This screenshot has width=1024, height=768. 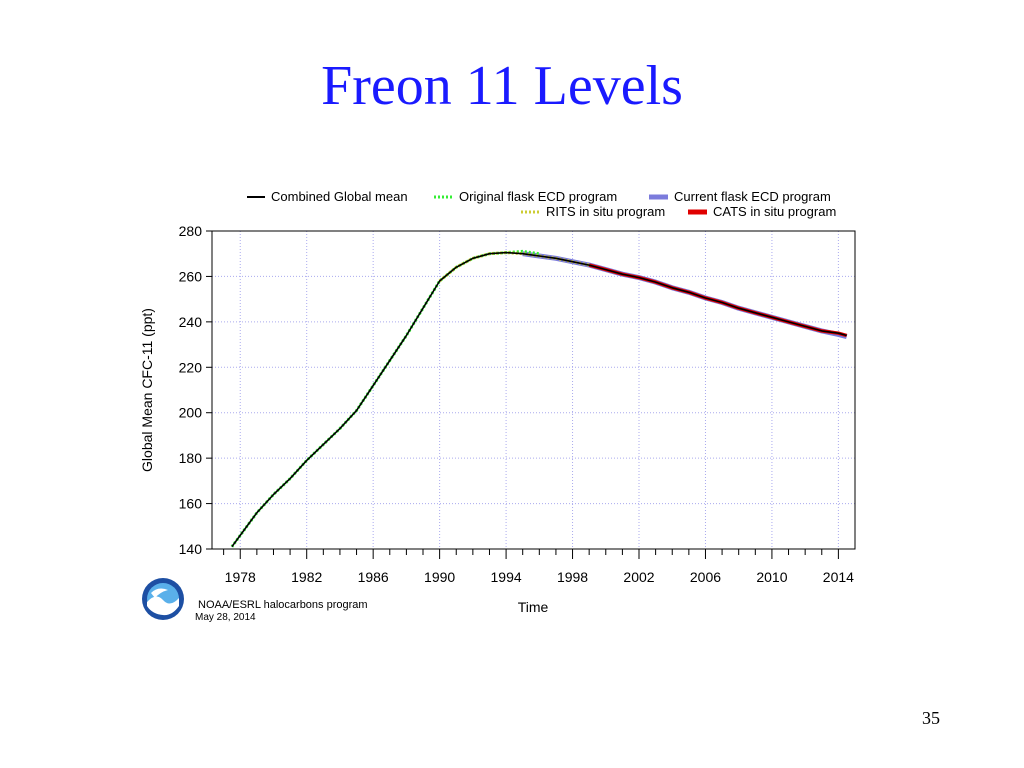 What do you see at coordinates (225, 617) in the screenshot?
I see `credit-date: May 28, 2014` at bounding box center [225, 617].